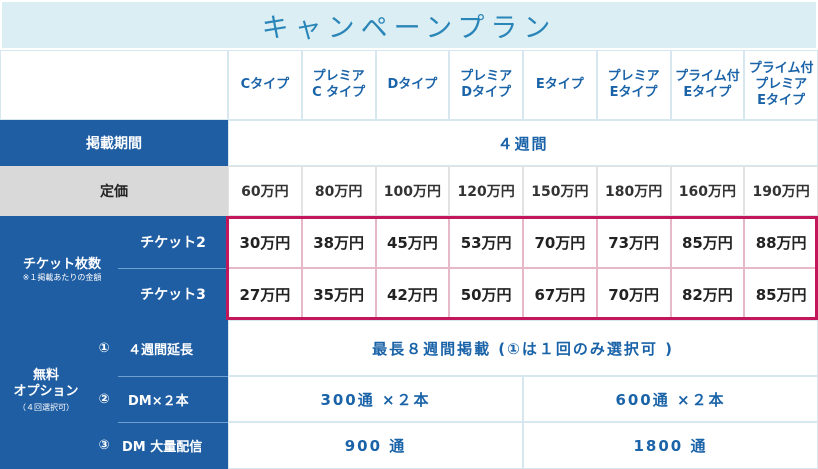 The width and height of the screenshot is (818, 469). Describe the element at coordinates (412, 191) in the screenshot. I see `list-price-cell: 100万円` at that location.